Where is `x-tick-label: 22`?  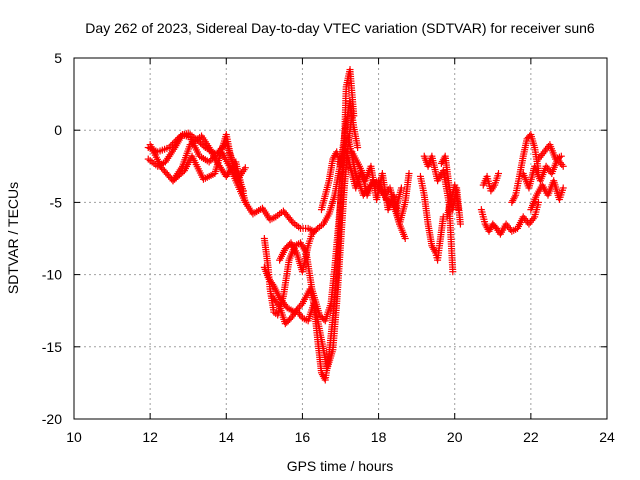
x-tick-label: 22 is located at coordinates (531, 437).